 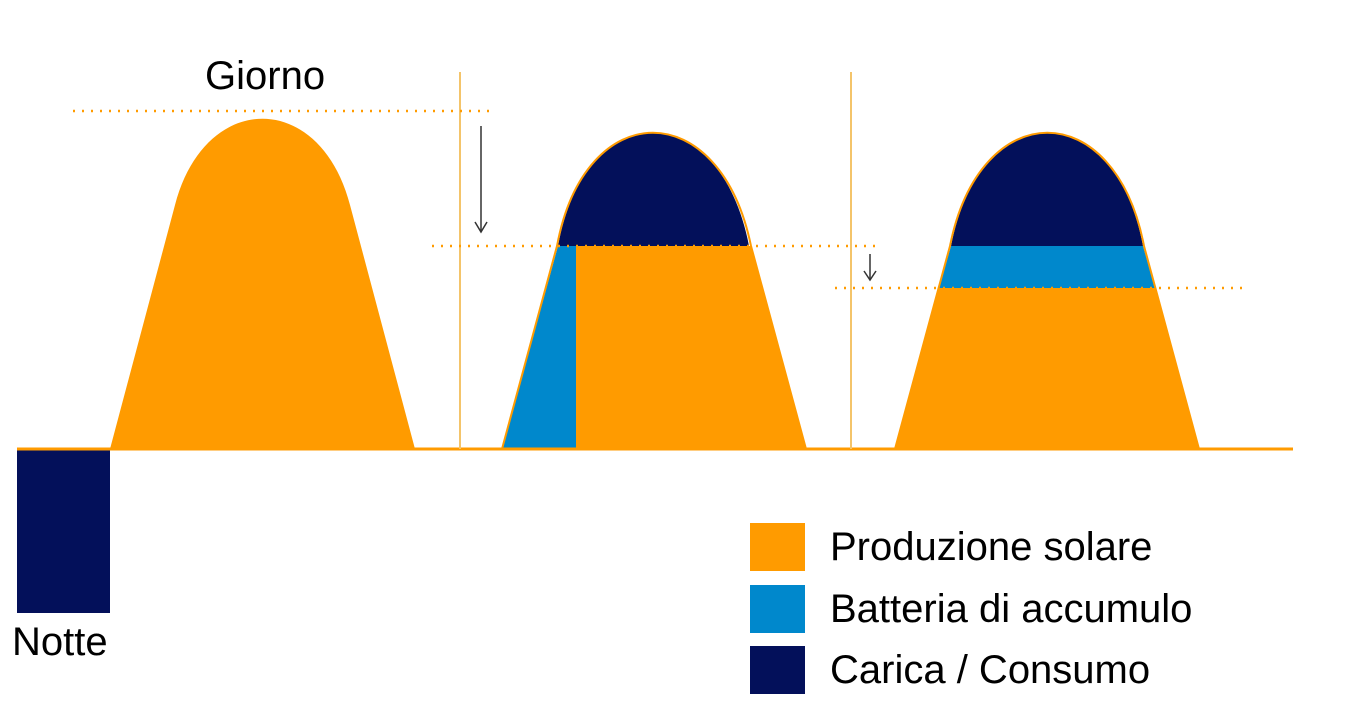 I want to click on panel2-battery-area, so click(x=539, y=347).